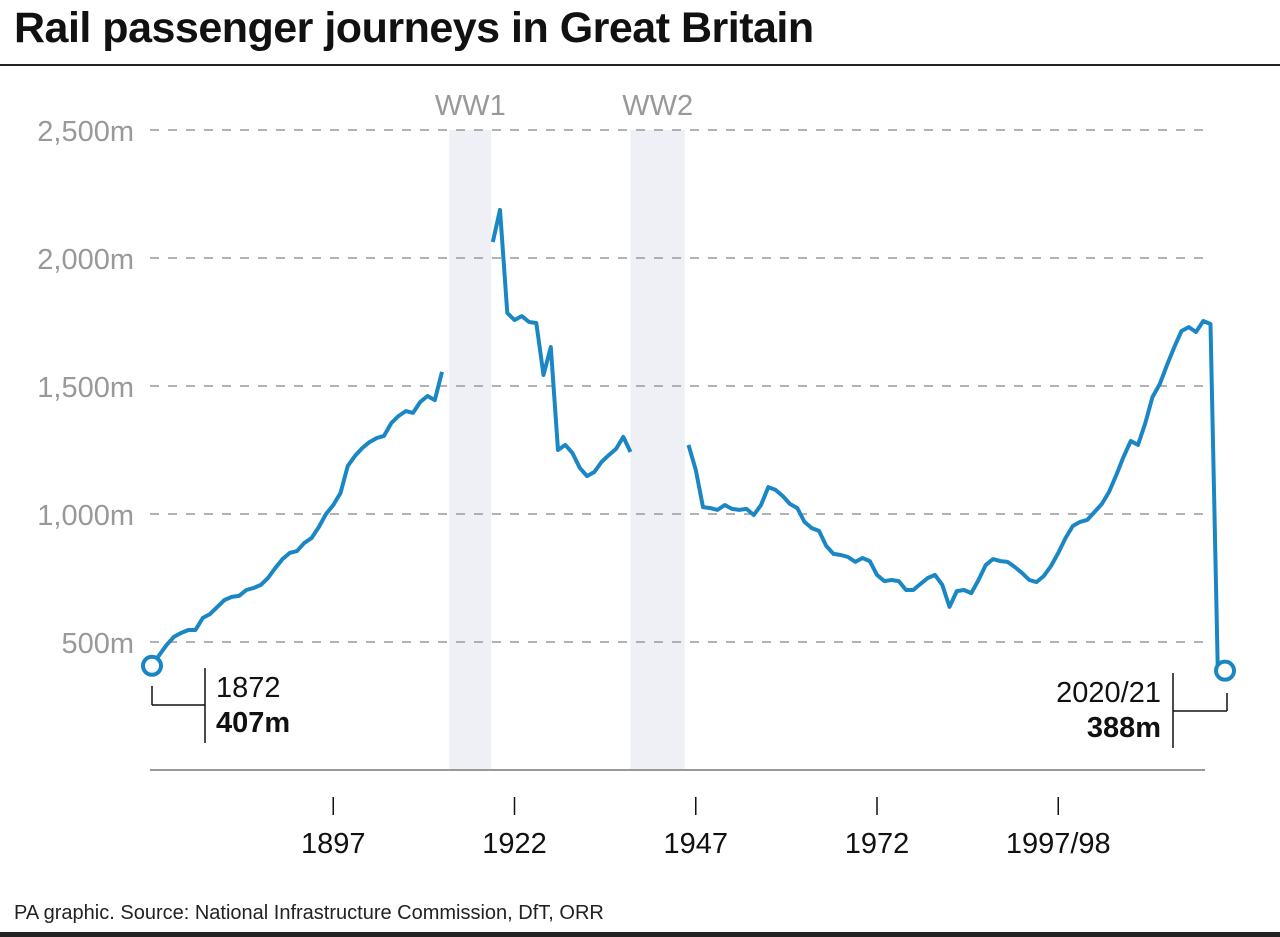 Image resolution: width=1280 pixels, height=937 pixels. What do you see at coordinates (640, 65) in the screenshot?
I see `title-divider` at bounding box center [640, 65].